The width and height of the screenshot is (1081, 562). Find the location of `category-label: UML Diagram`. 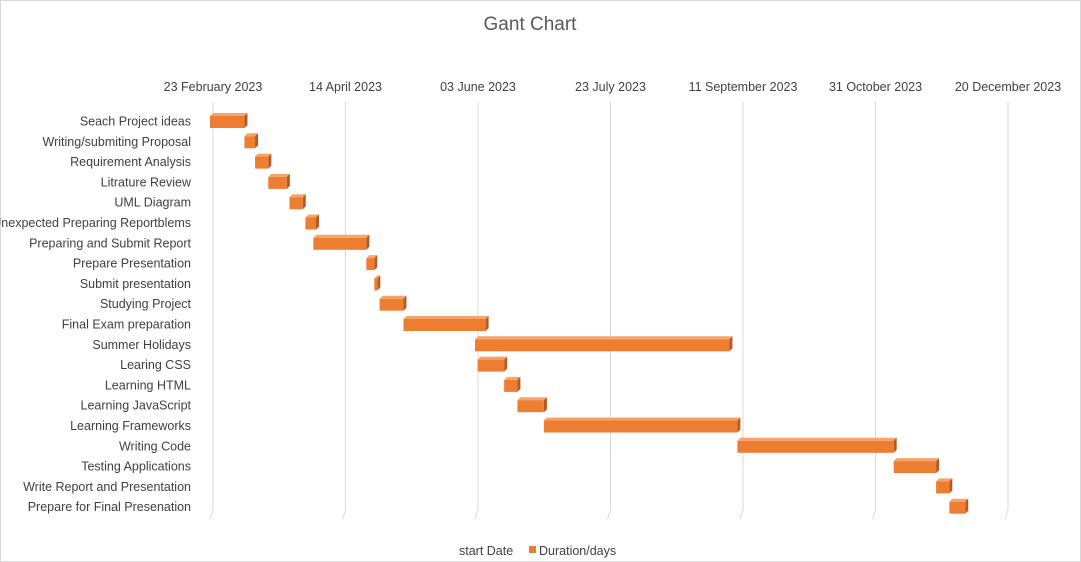

category-label: UML Diagram is located at coordinates (152, 203).